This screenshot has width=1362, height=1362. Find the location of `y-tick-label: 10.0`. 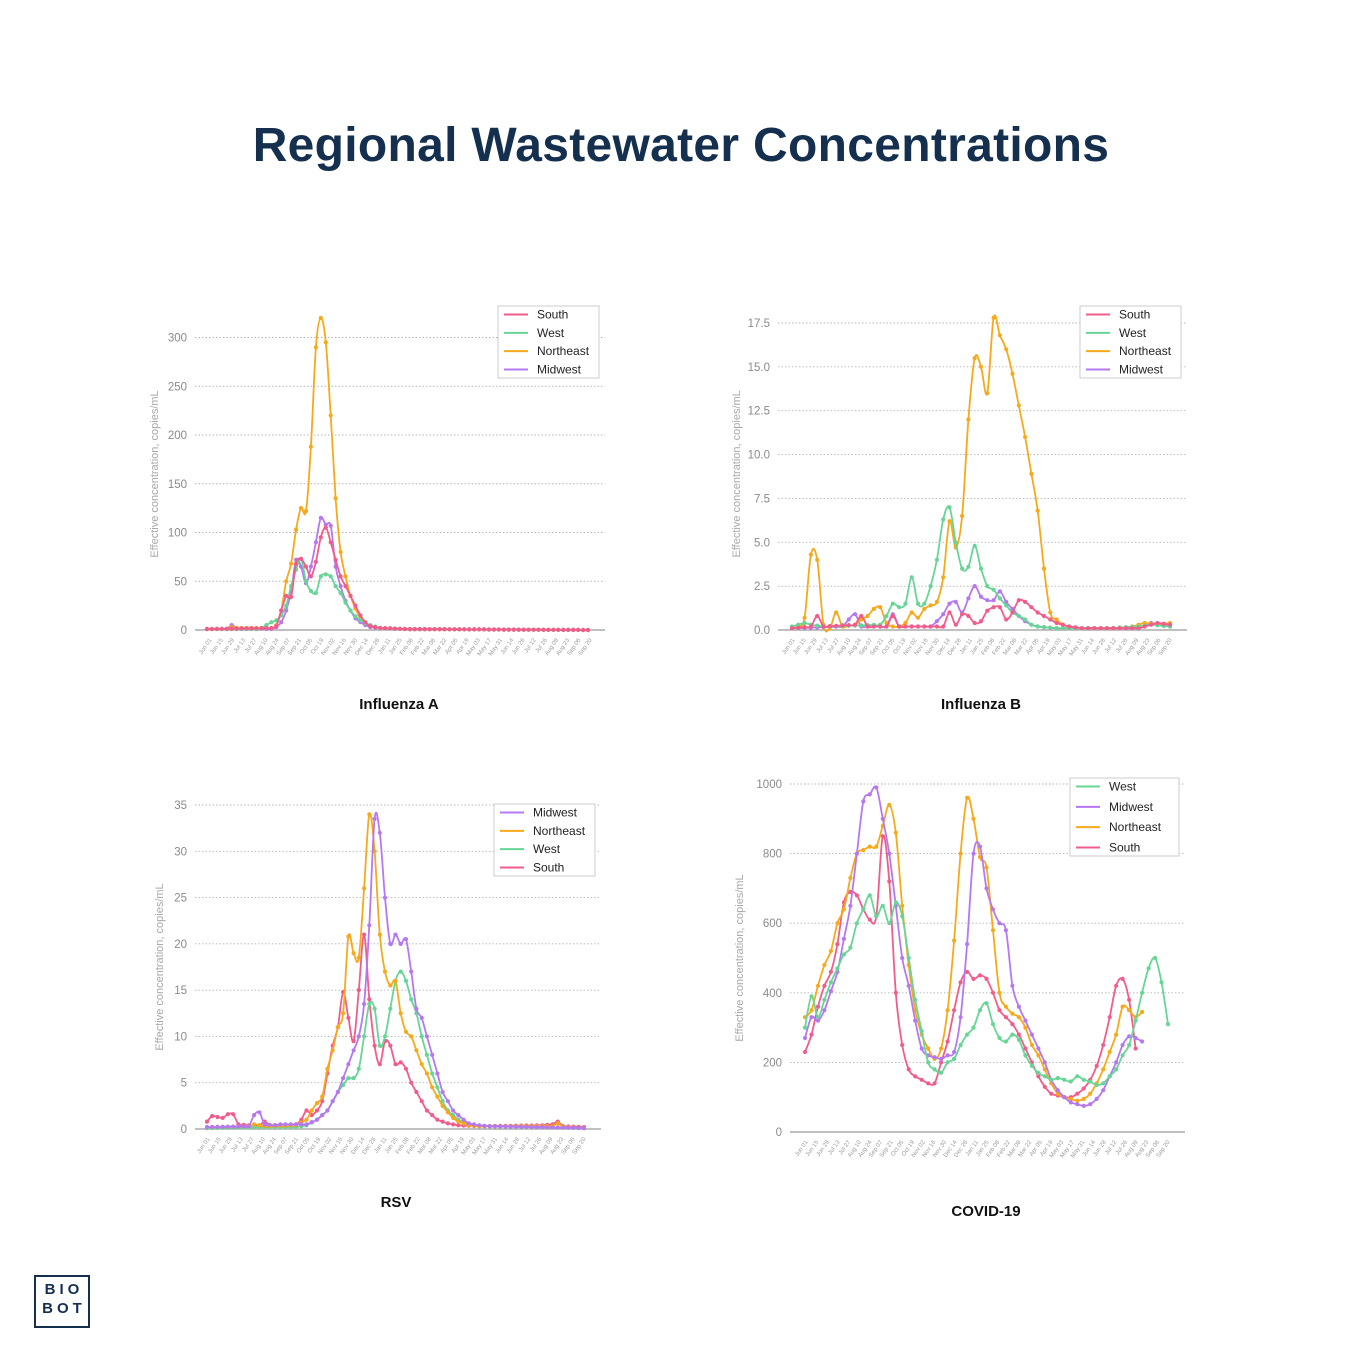

y-tick-label: 10.0 is located at coordinates (759, 456).